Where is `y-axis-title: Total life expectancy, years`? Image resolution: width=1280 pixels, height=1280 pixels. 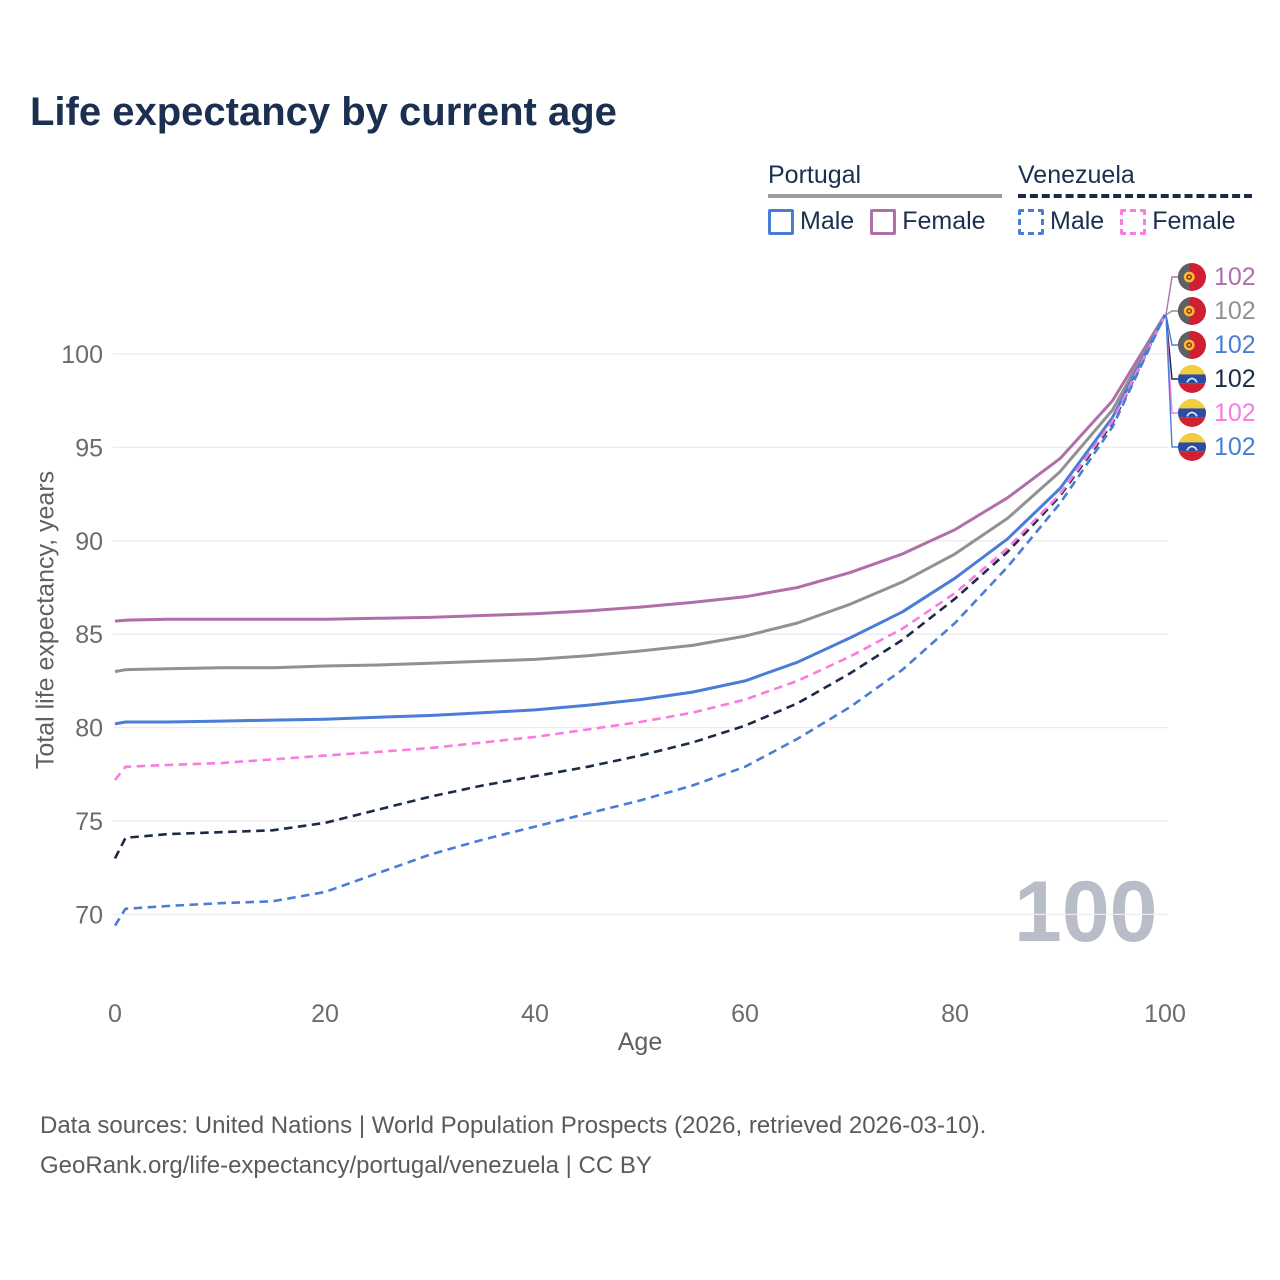
y-axis-title: Total life expectancy, years is located at coordinates (45, 620).